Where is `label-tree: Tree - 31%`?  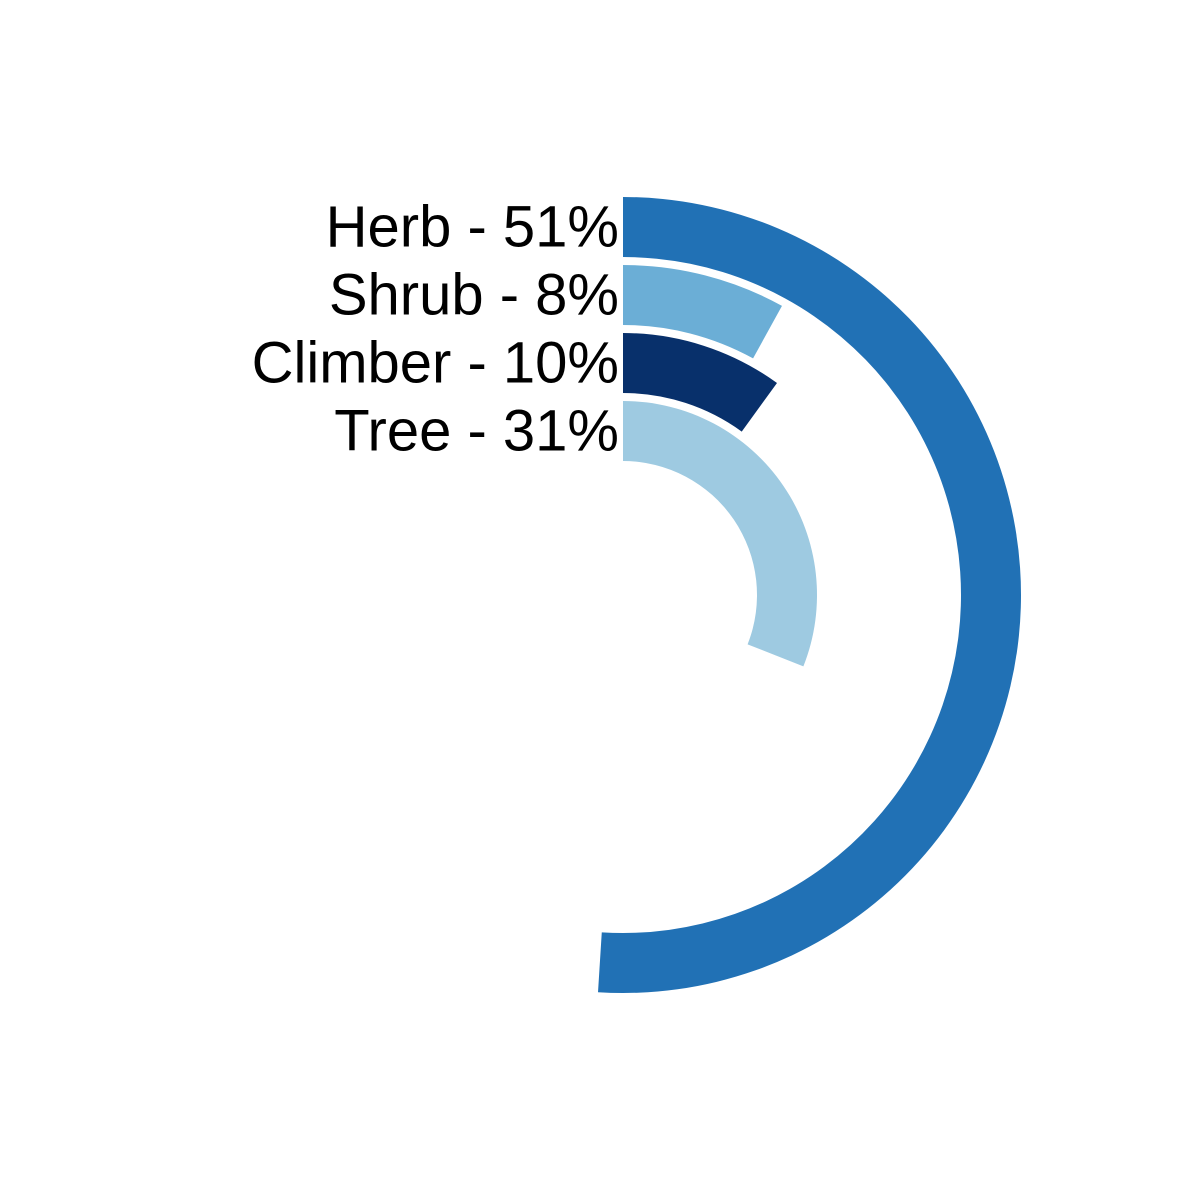 label-tree: Tree - 31% is located at coordinates (476, 431).